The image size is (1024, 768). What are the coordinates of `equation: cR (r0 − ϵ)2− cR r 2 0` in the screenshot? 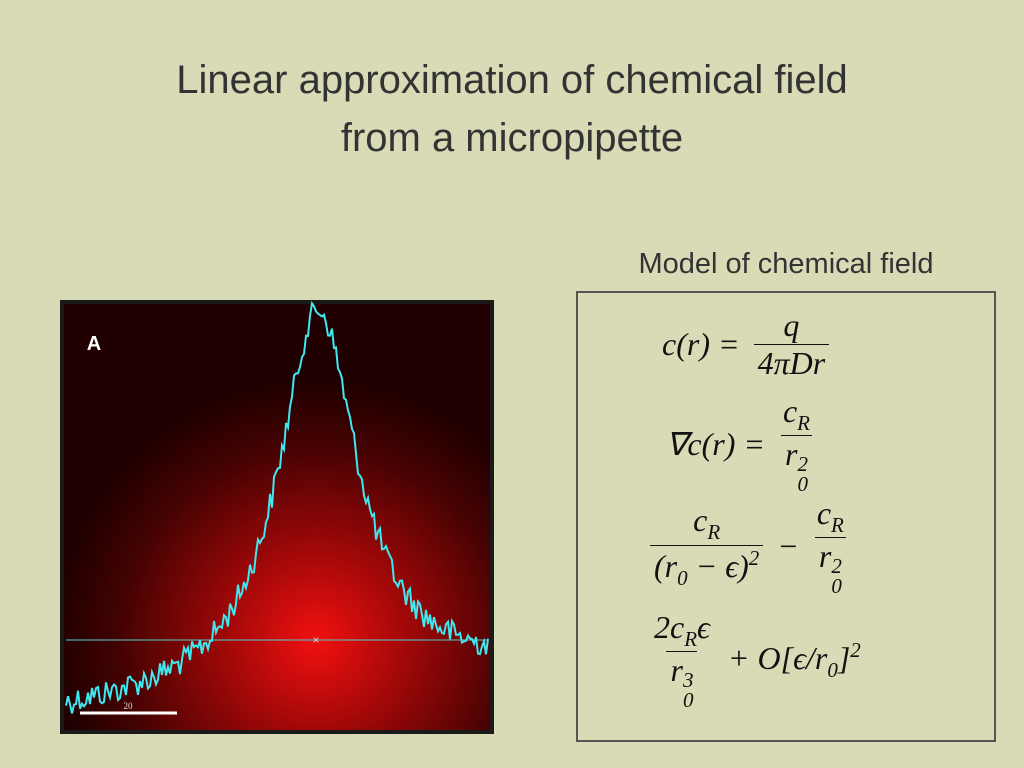 It's located at (749, 546).